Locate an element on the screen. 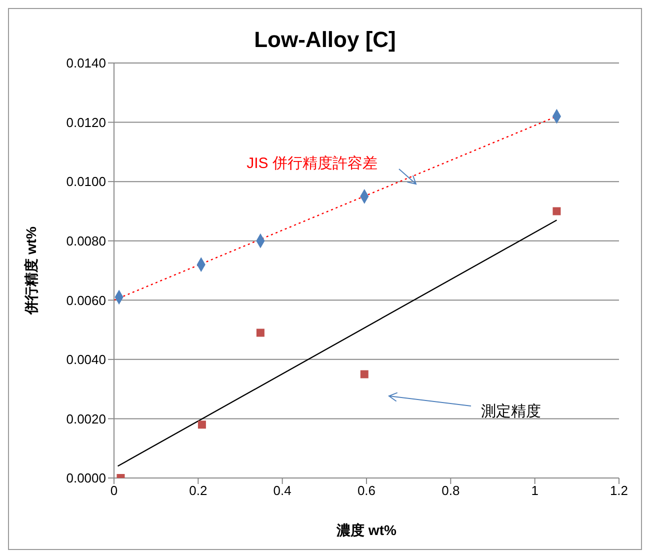 The width and height of the screenshot is (651, 557). y-tick-label: 0.0120 is located at coordinates (86, 122).